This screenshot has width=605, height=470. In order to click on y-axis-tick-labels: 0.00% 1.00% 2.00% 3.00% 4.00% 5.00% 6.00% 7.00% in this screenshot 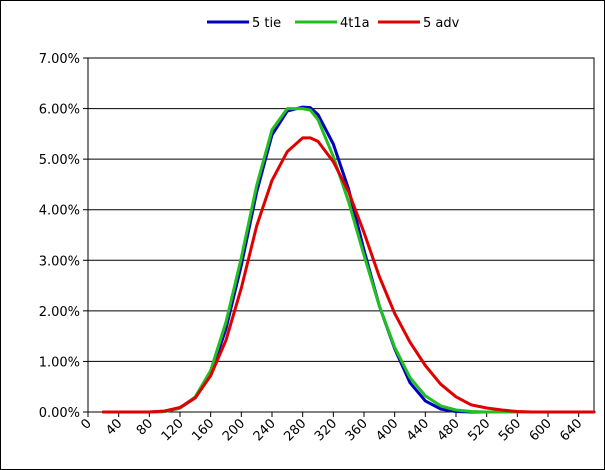, I will do `click(59, 236)`.